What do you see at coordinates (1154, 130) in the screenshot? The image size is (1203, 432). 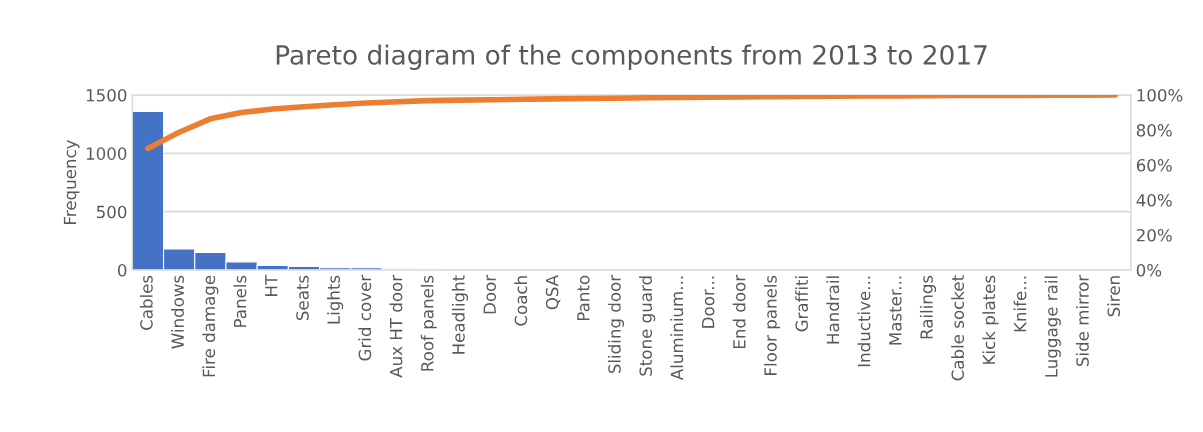 I see `y2-tick-label: 80%` at bounding box center [1154, 130].